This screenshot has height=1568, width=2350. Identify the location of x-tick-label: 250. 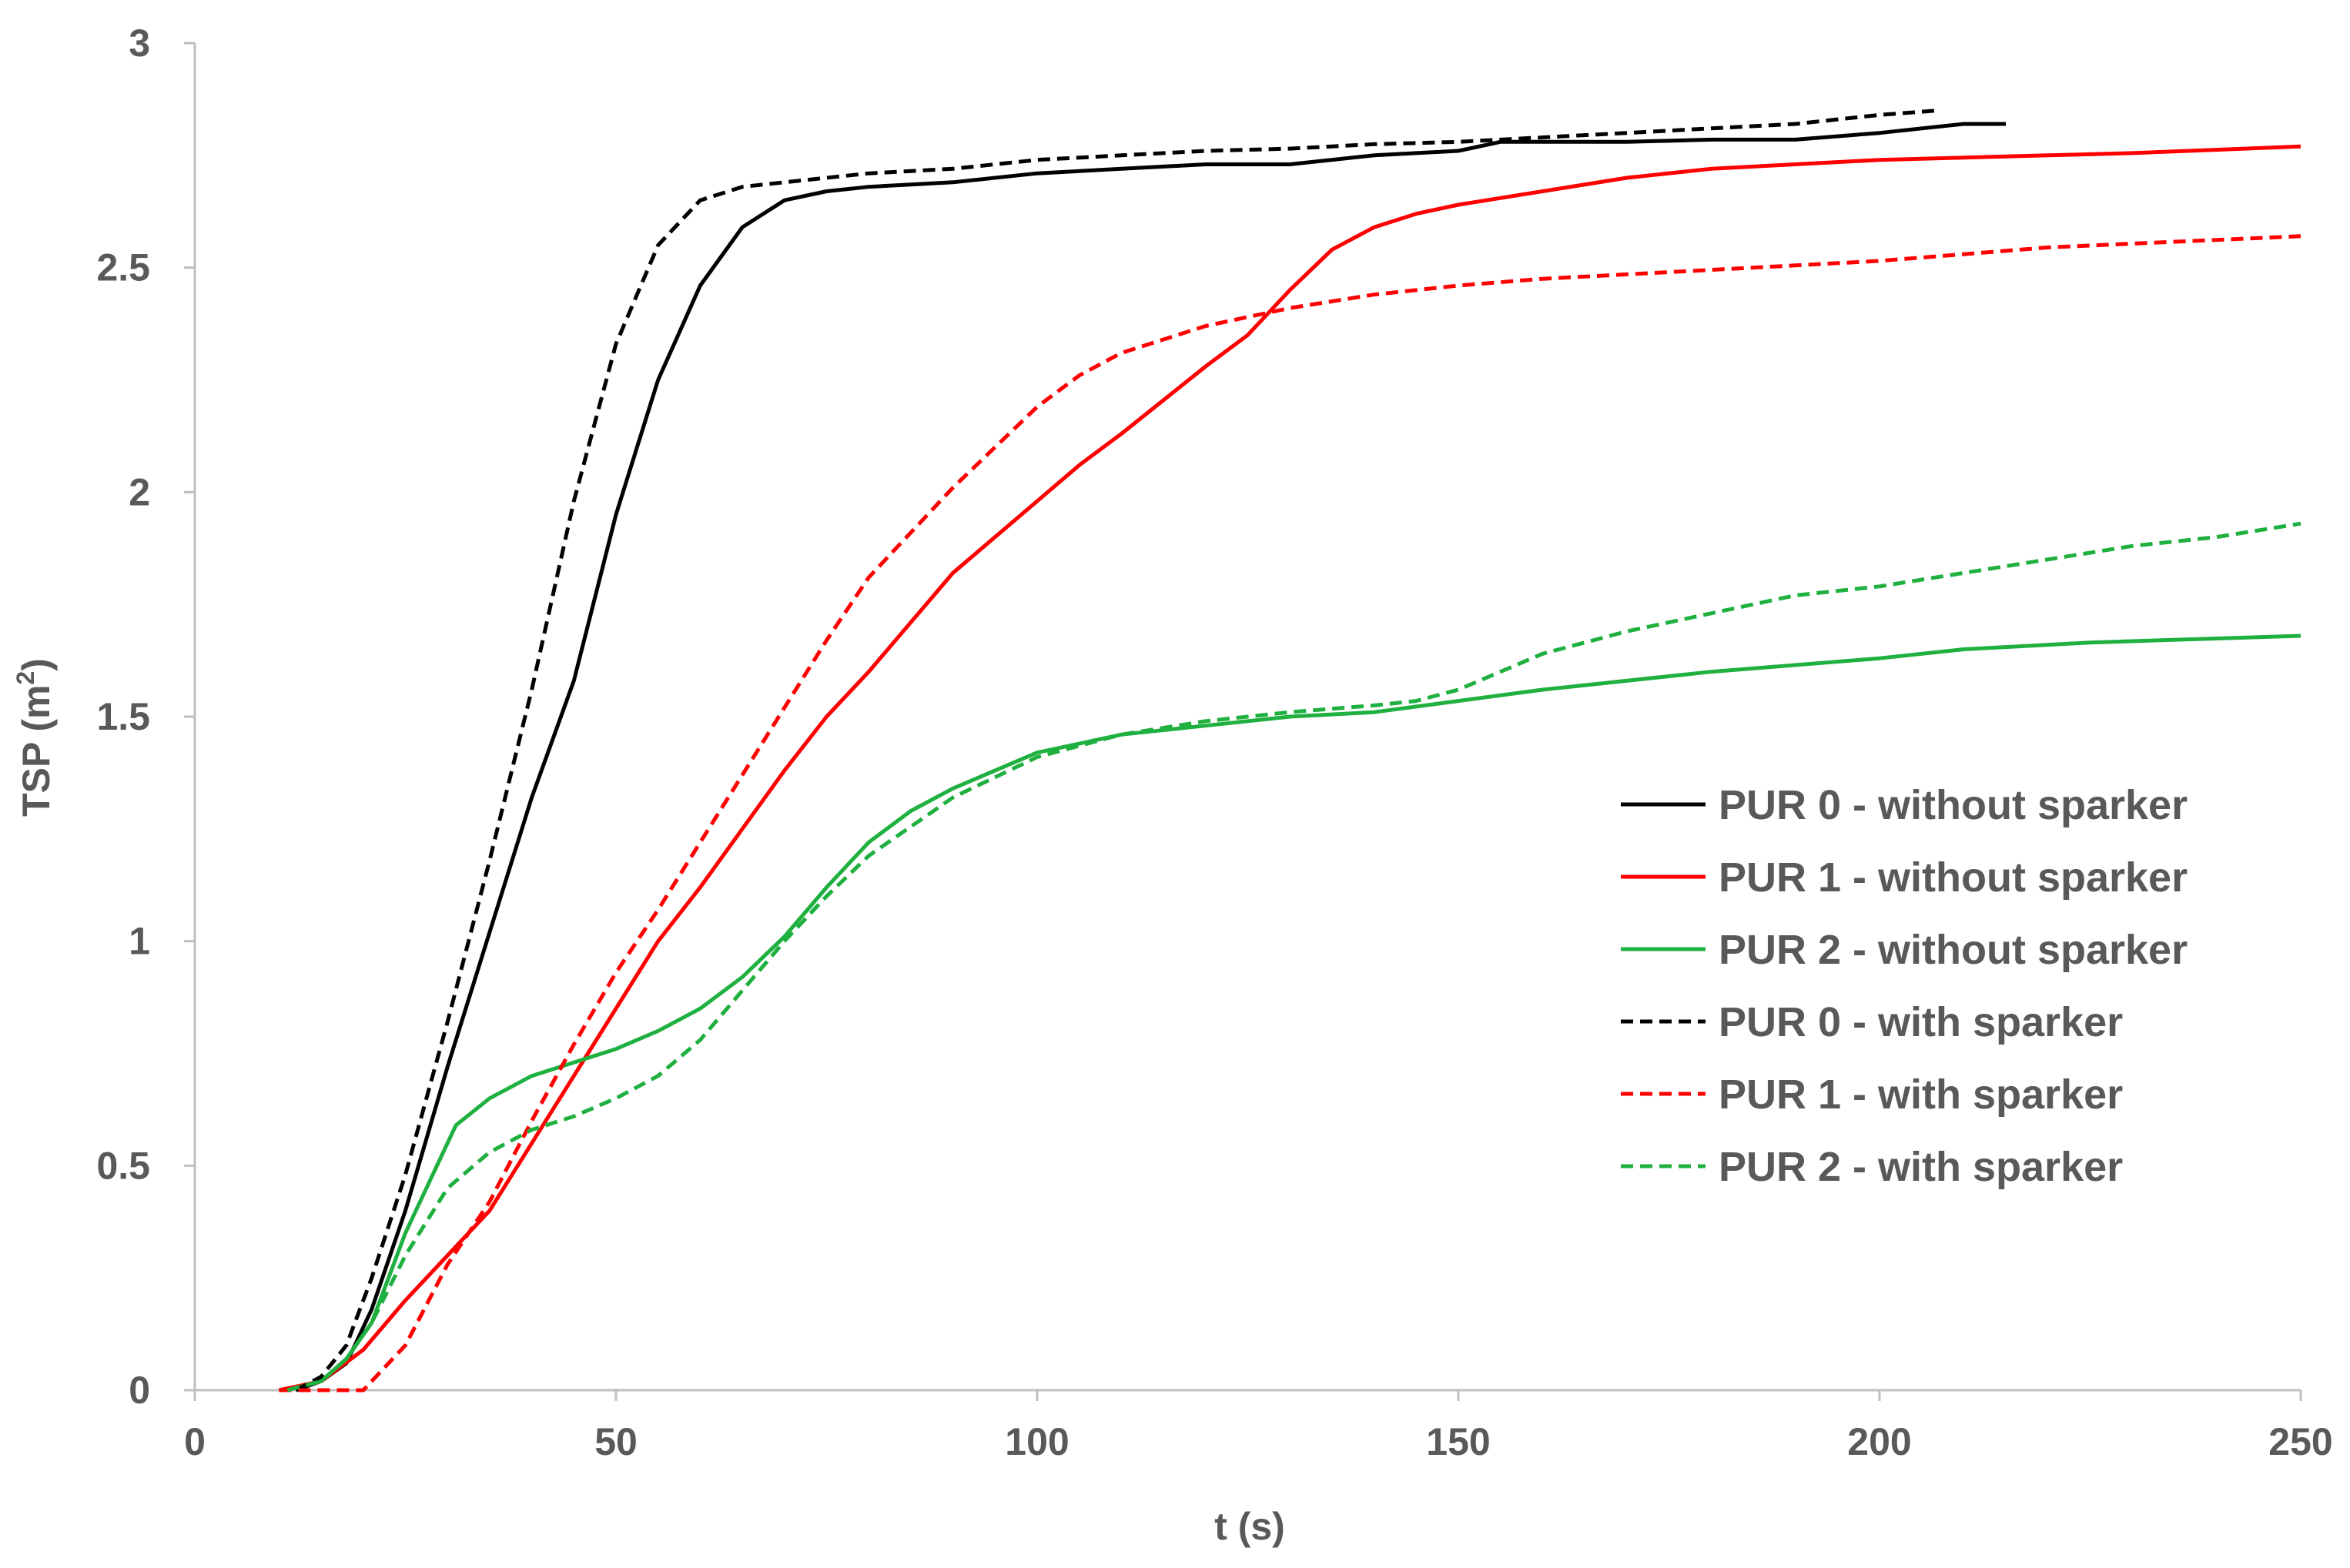
(2300, 1441).